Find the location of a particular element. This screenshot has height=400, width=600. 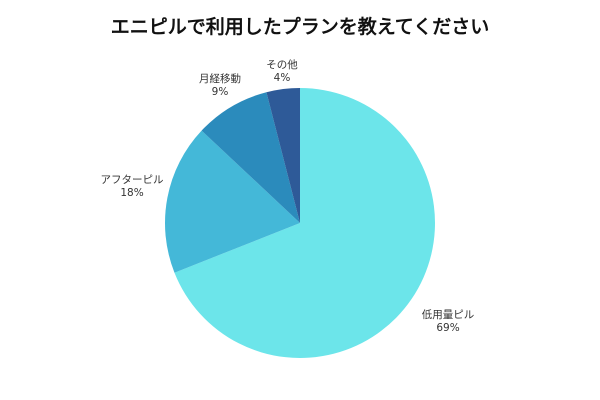

slice-value-label: 4% is located at coordinates (282, 78).